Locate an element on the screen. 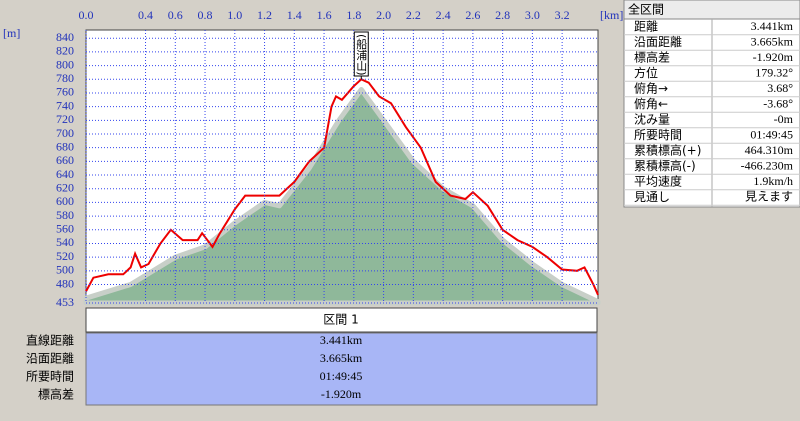 The height and width of the screenshot is (421, 800). section-label: 直線距離 is located at coordinates (50, 340).